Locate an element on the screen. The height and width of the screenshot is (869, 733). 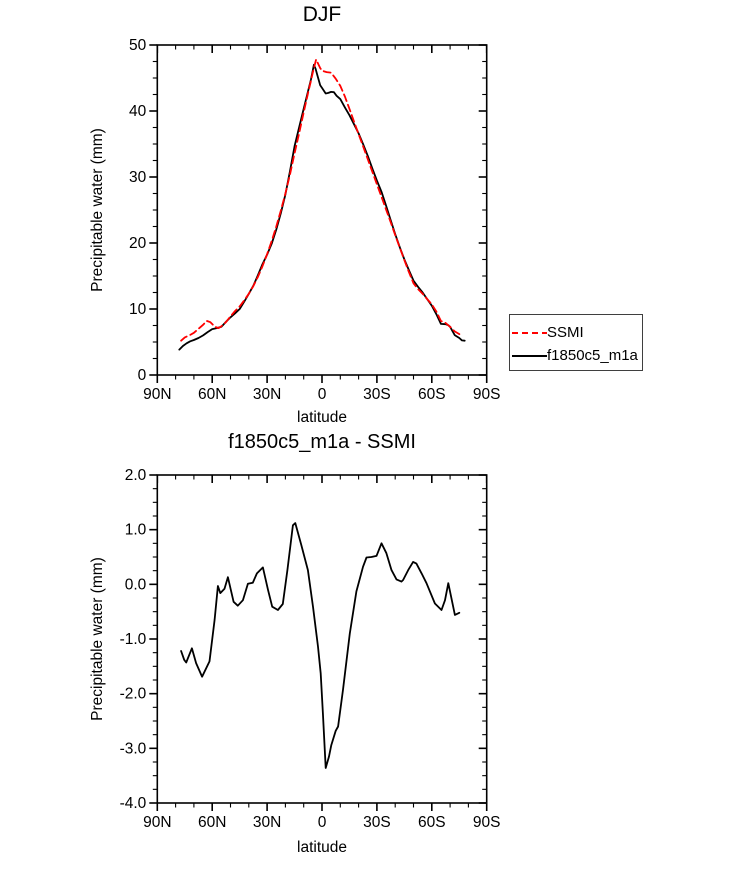
y-tick-label: 20 is located at coordinates (138, 243).